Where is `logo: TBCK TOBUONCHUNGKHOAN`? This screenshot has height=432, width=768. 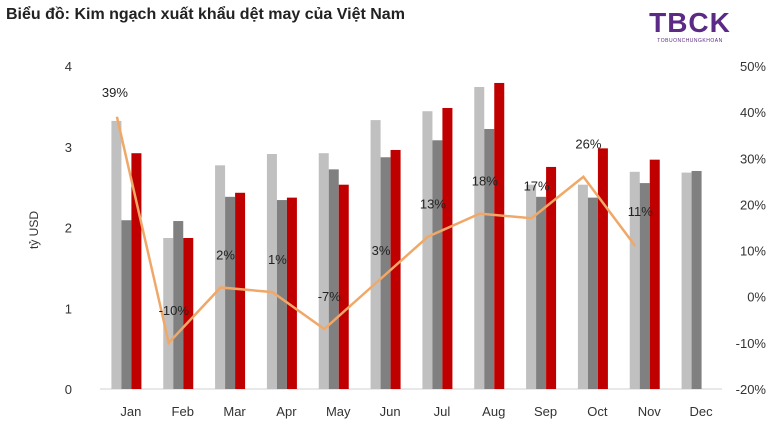 logo: TBCK TOBUONCHUNGKHOAN is located at coordinates (690, 26).